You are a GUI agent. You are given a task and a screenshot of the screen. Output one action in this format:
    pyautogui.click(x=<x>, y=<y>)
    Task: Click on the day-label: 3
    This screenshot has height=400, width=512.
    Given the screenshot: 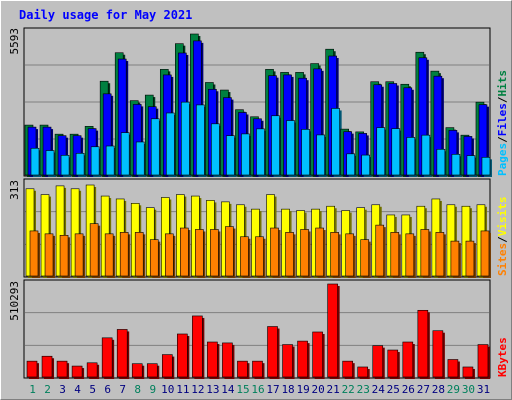 What is the action you would take?
    pyautogui.click(x=62, y=389)
    